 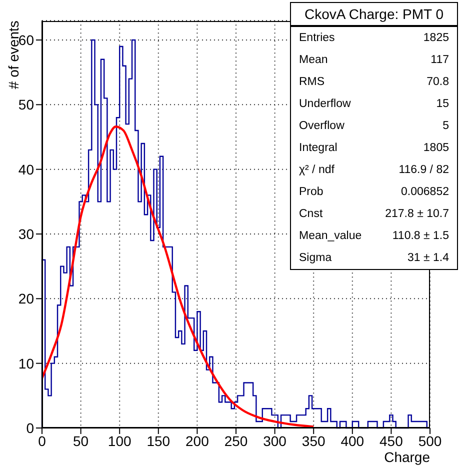 What do you see at coordinates (430, 440) in the screenshot?
I see `x-tick-label: 500` at bounding box center [430, 440].